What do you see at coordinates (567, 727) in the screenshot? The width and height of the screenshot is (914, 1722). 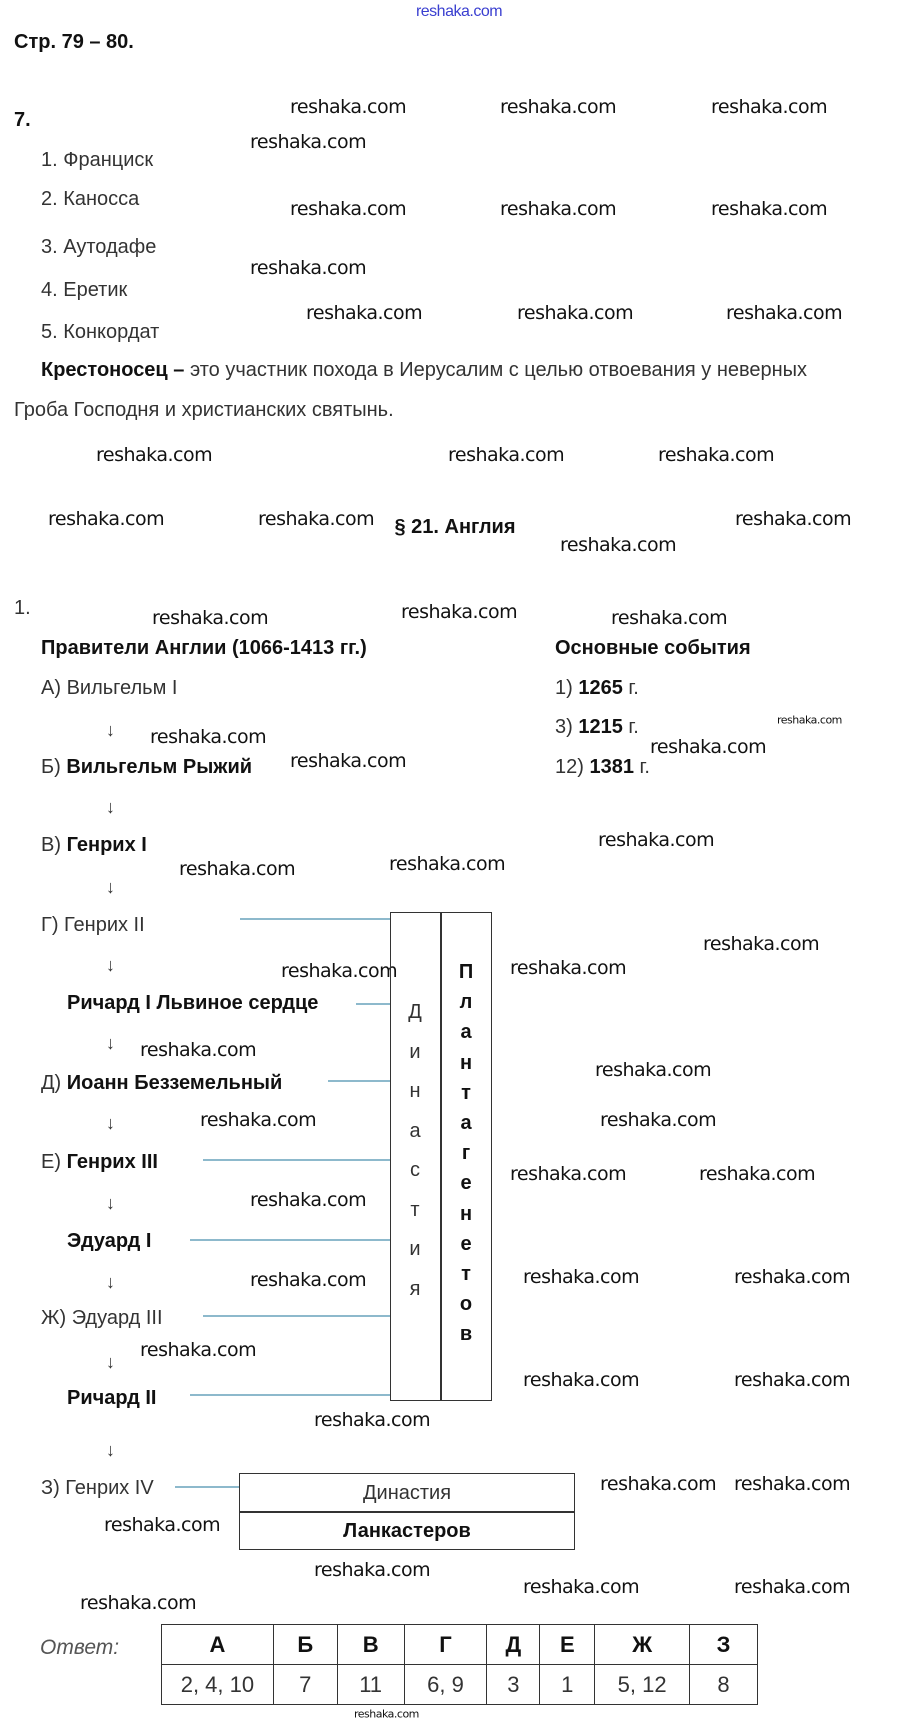 I see `event-num: 3)` at bounding box center [567, 727].